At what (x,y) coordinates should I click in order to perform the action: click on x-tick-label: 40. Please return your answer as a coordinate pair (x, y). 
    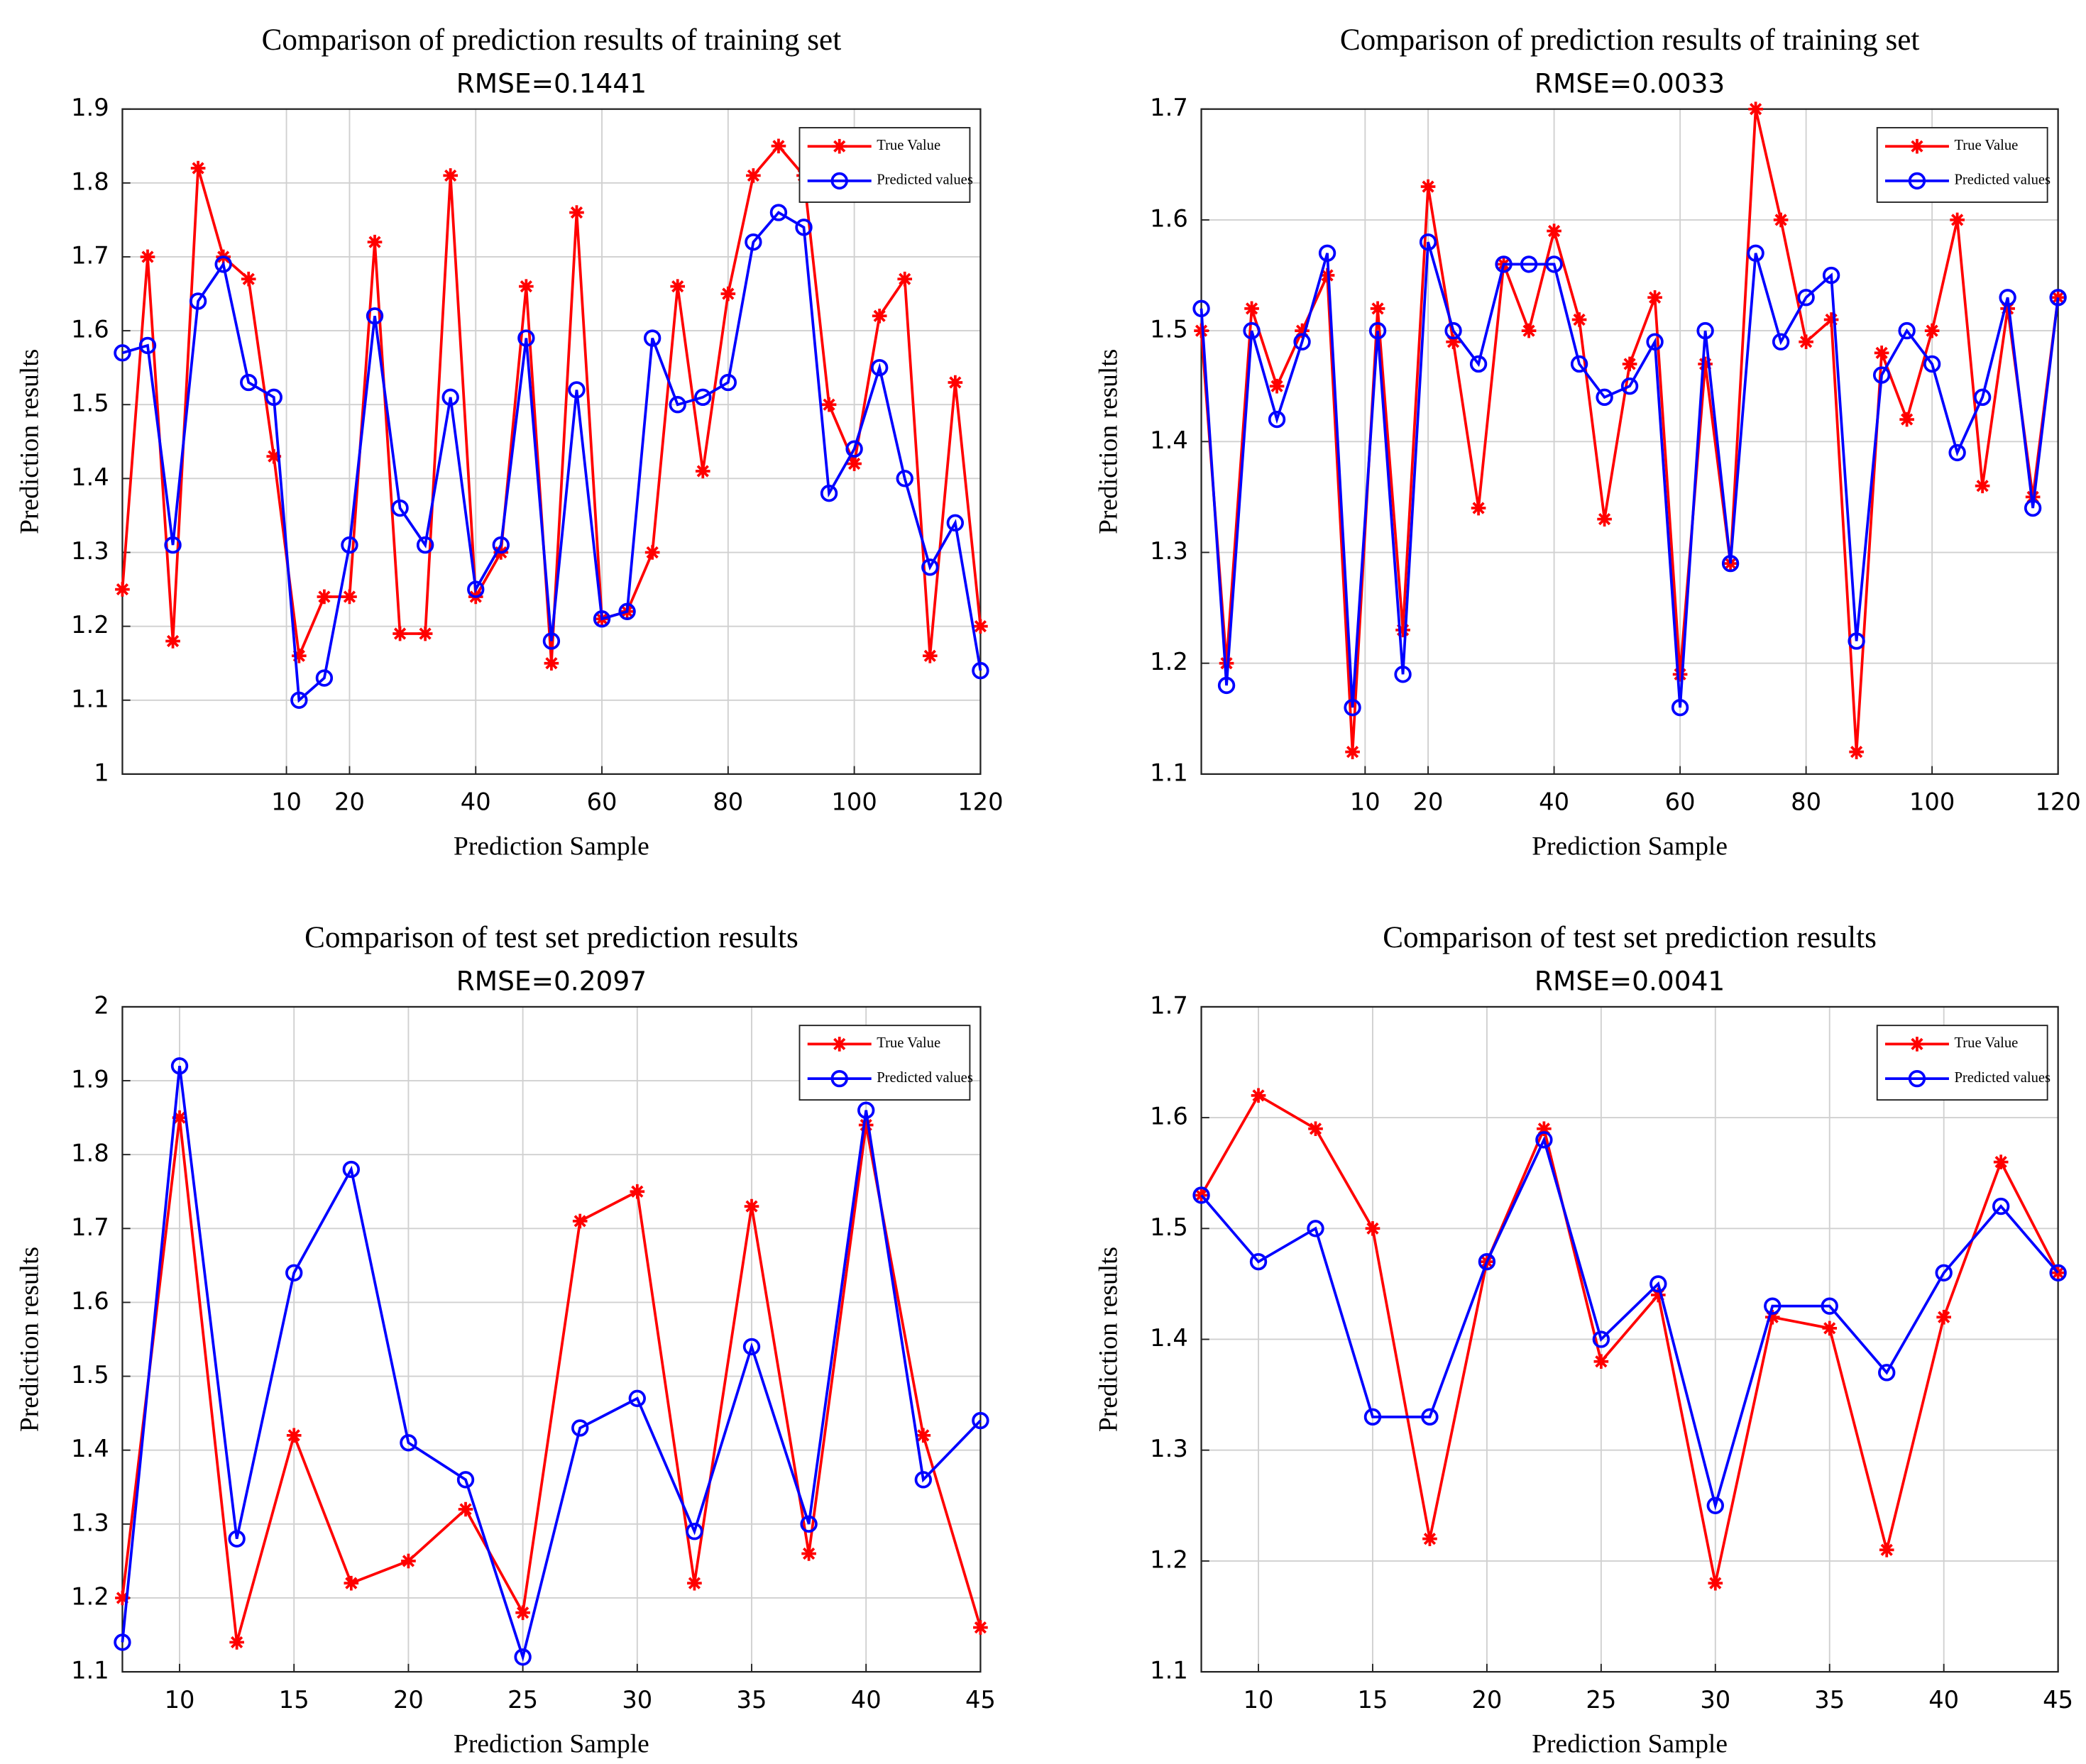
    Looking at the image, I should click on (1943, 1700).